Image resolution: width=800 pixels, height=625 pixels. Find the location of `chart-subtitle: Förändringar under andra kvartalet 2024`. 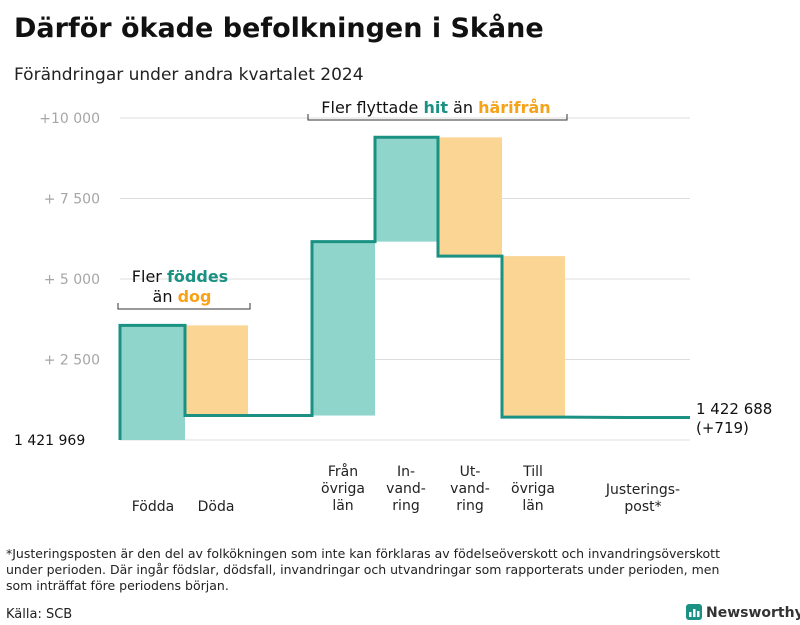

chart-subtitle: Förändringar under andra kvartalet 2024 is located at coordinates (189, 75).